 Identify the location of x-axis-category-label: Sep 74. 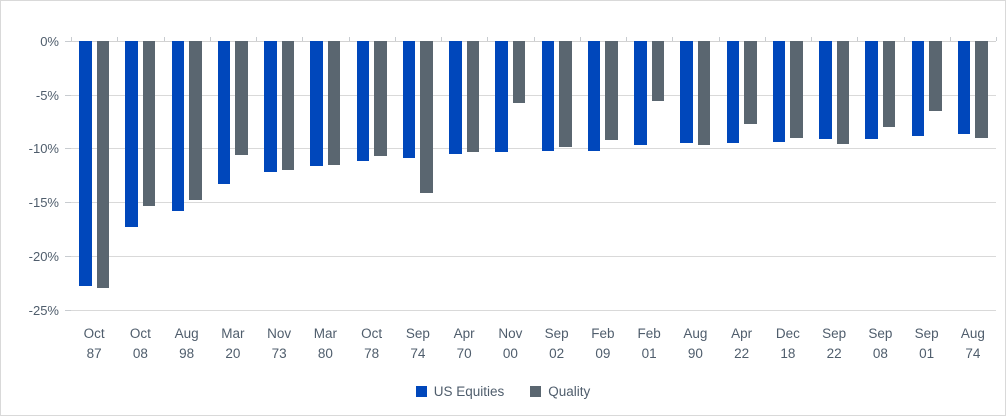
(417, 343).